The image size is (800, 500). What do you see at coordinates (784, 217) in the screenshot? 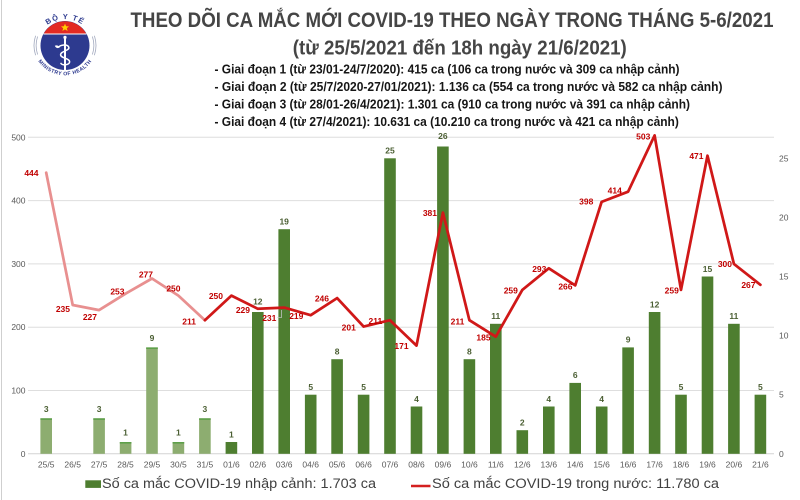
I see `svg-text: 20` at bounding box center [784, 217].